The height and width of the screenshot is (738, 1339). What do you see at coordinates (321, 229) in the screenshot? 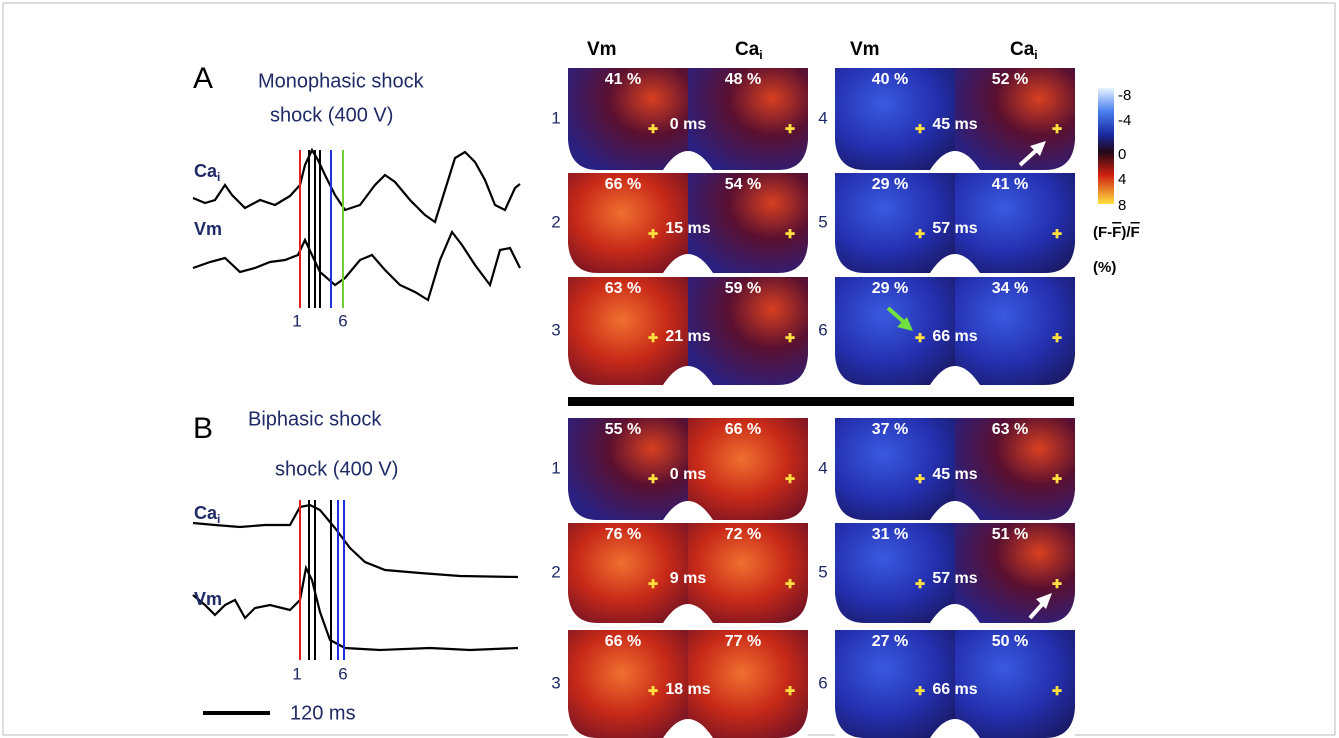
I see `markers-a` at bounding box center [321, 229].